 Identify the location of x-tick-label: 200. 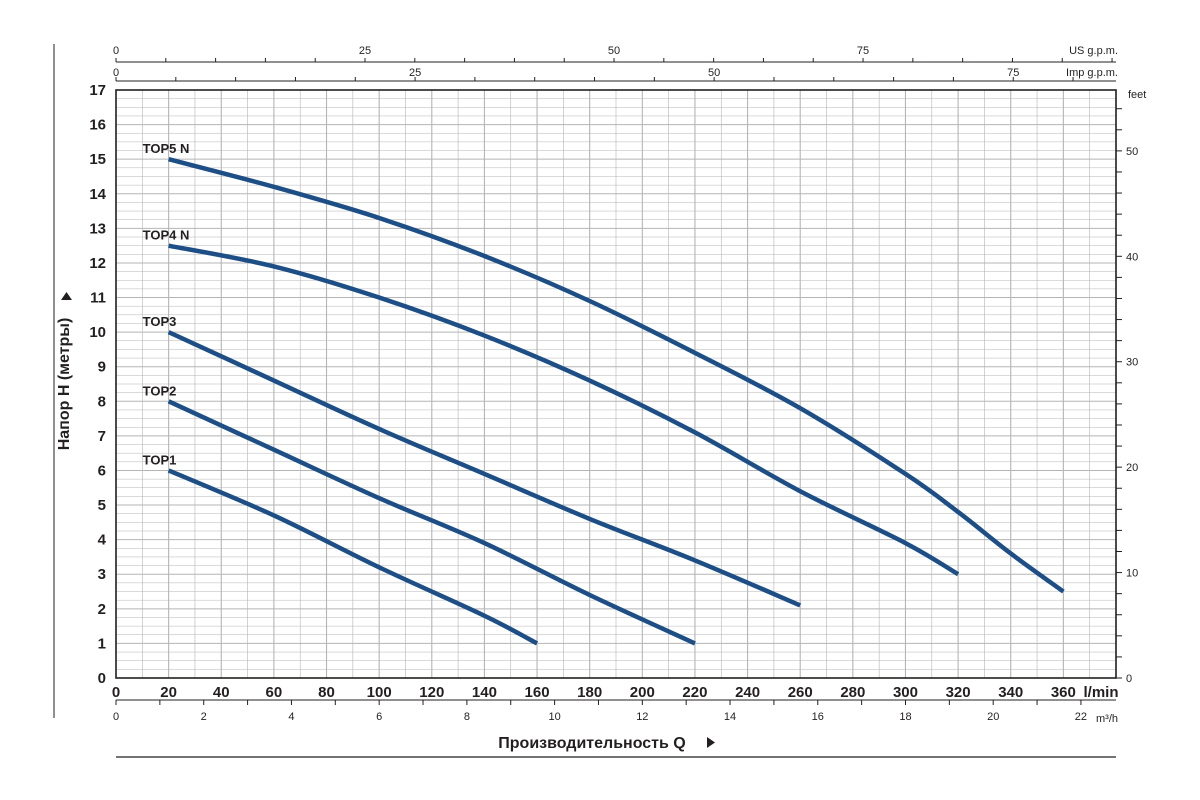
(642, 692).